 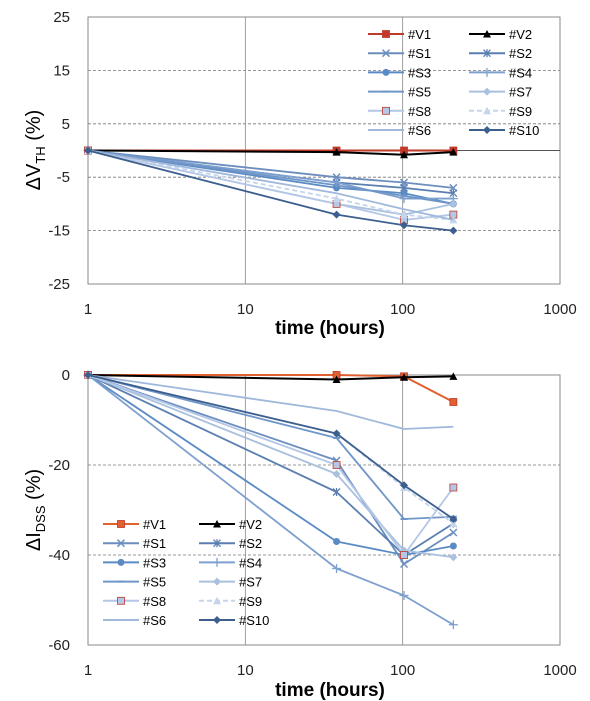 I want to click on vth-legend-item-s9: #S9, so click(x=500, y=111).